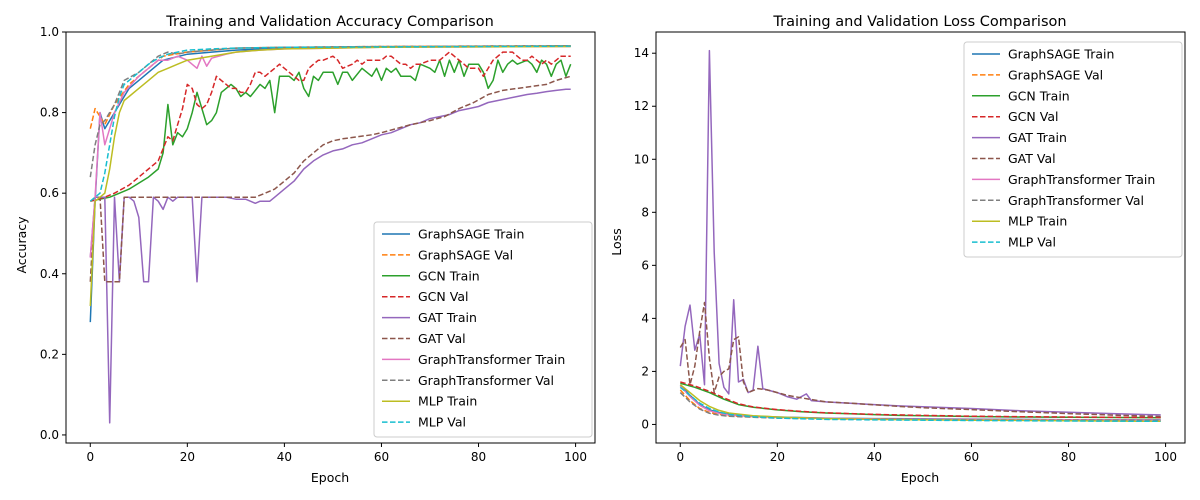 This screenshot has width=1200, height=500. What do you see at coordinates (442, 422) in the screenshot?
I see `accuracy-legend-label: MLP Val` at bounding box center [442, 422].